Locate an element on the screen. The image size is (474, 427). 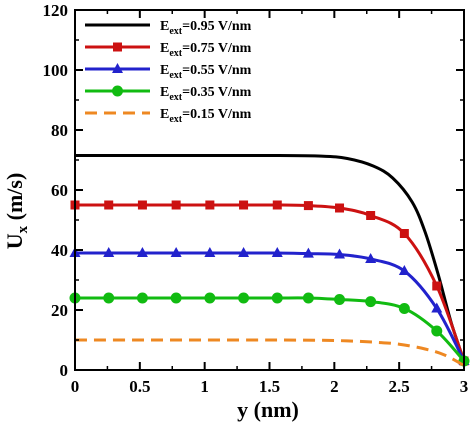
legend-label-rest-3: =0.35 V/nm is located at coordinates (217, 92).